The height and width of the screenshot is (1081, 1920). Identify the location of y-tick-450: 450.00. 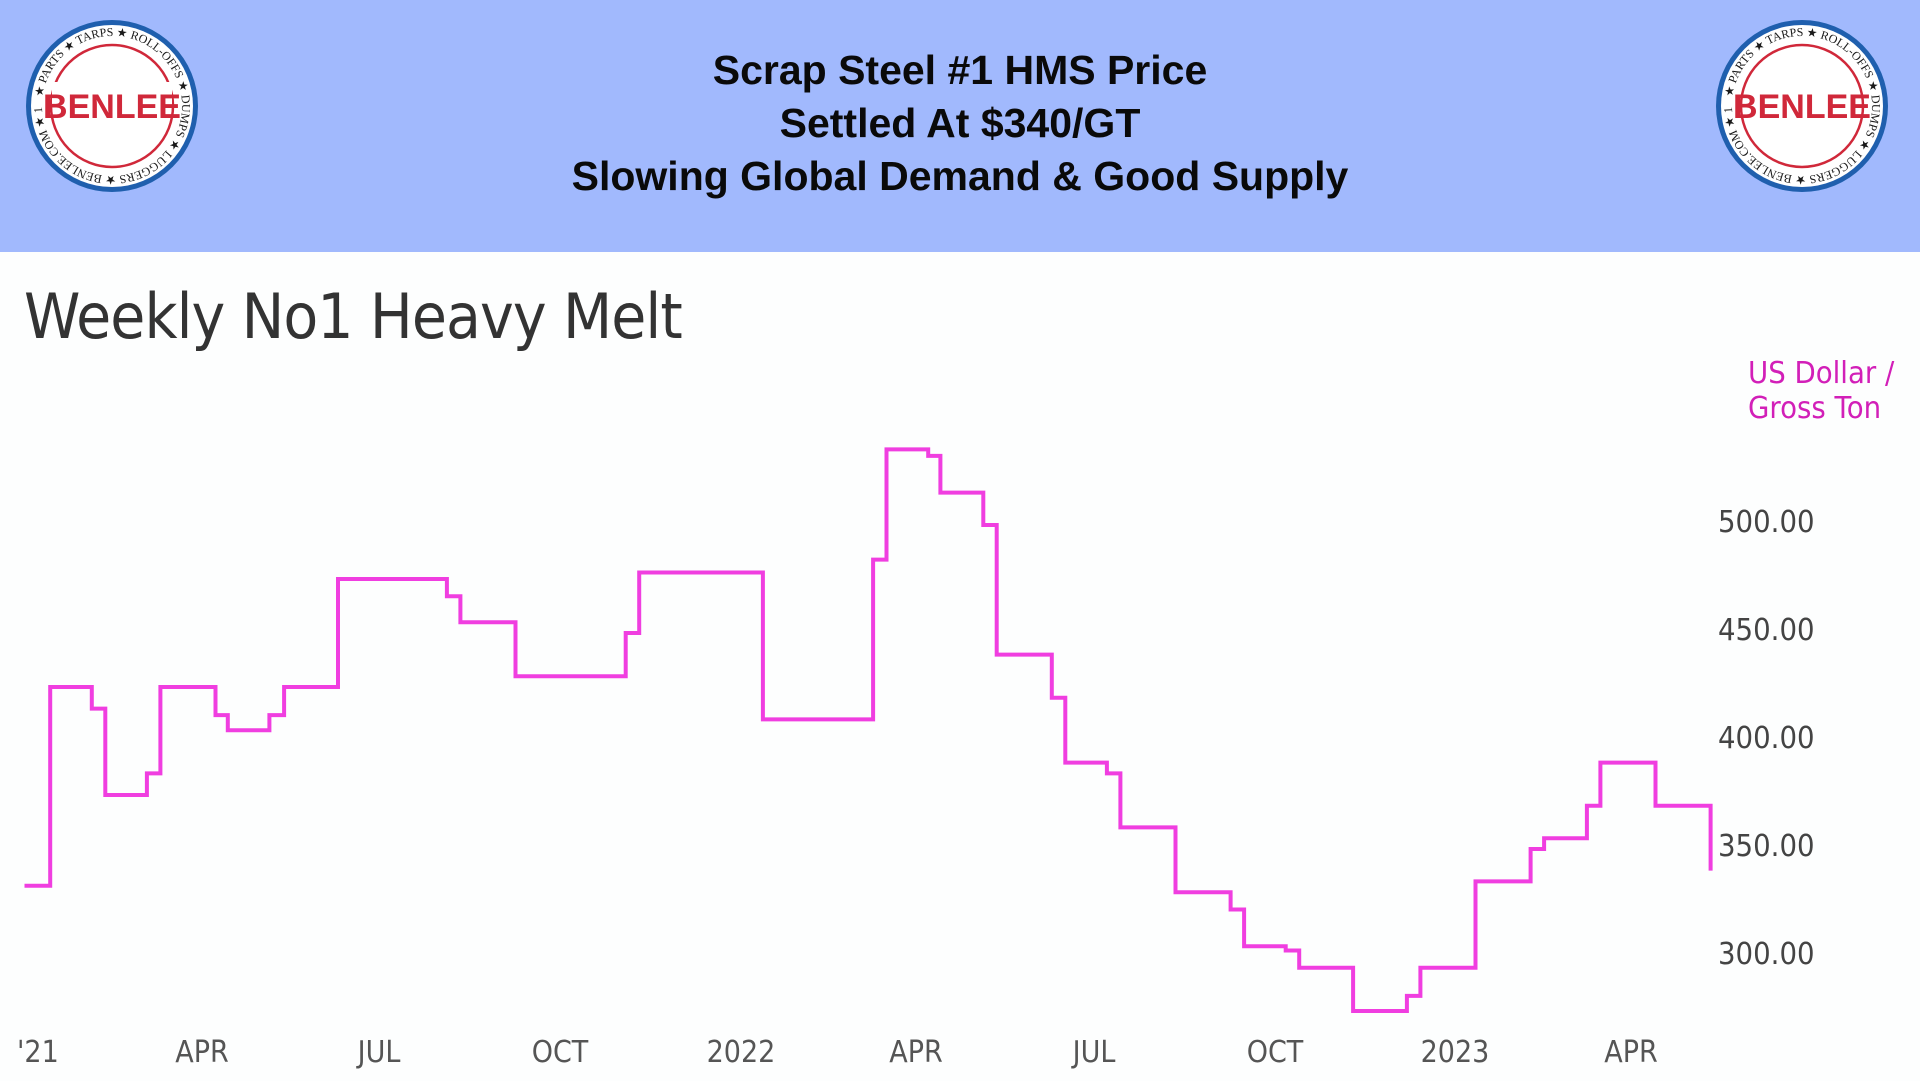
(1766, 630).